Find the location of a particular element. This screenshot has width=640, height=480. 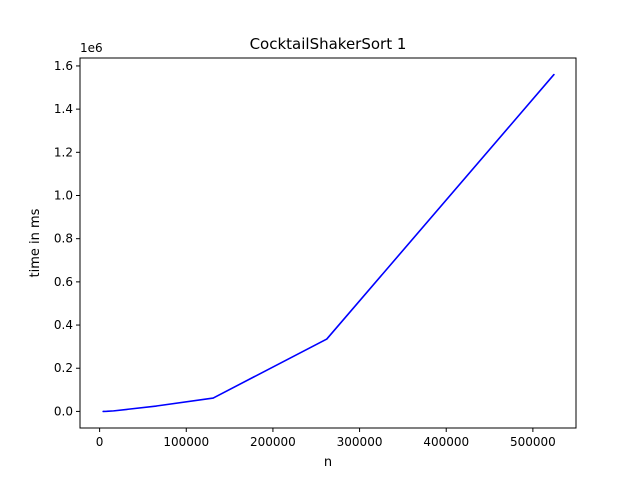

x-tick-label: 400000 is located at coordinates (446, 442).